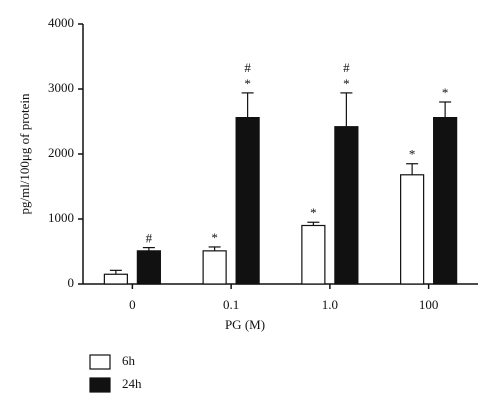 This screenshot has height=419, width=500. Describe the element at coordinates (61, 22) in the screenshot. I see `y-tick-label: 4000` at that location.